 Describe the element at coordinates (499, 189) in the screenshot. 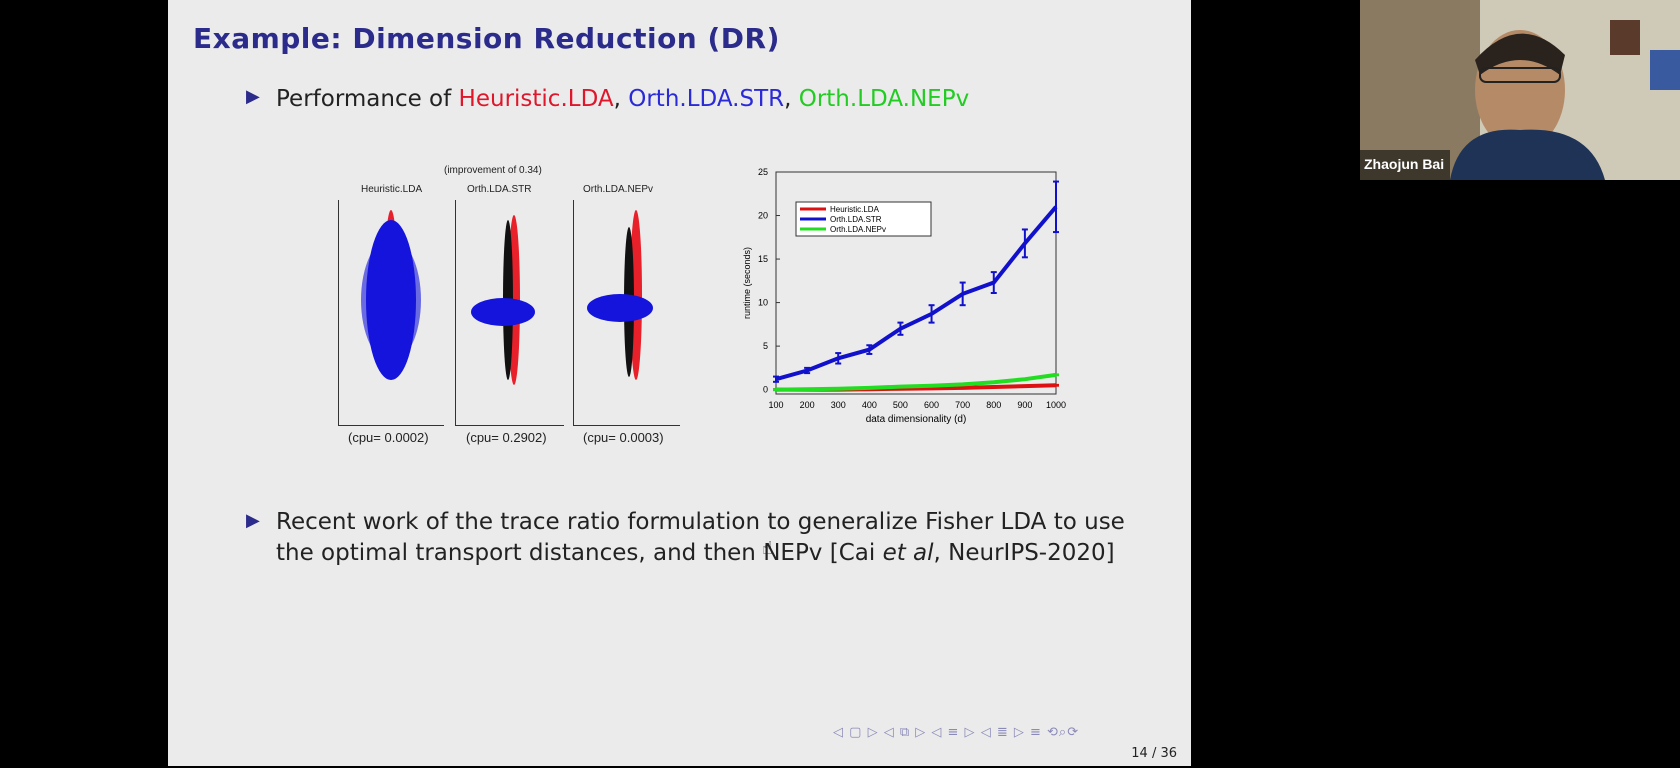

I see `scatter-title-str: Orth.LDA.STR` at that location.